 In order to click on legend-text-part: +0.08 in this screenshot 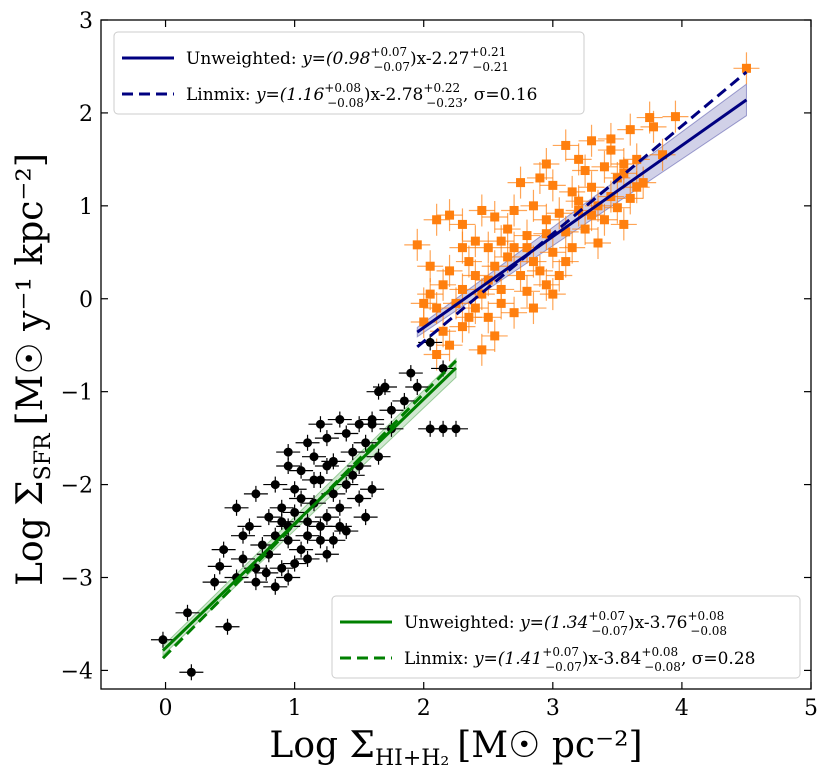, I will do `click(342, 88)`.